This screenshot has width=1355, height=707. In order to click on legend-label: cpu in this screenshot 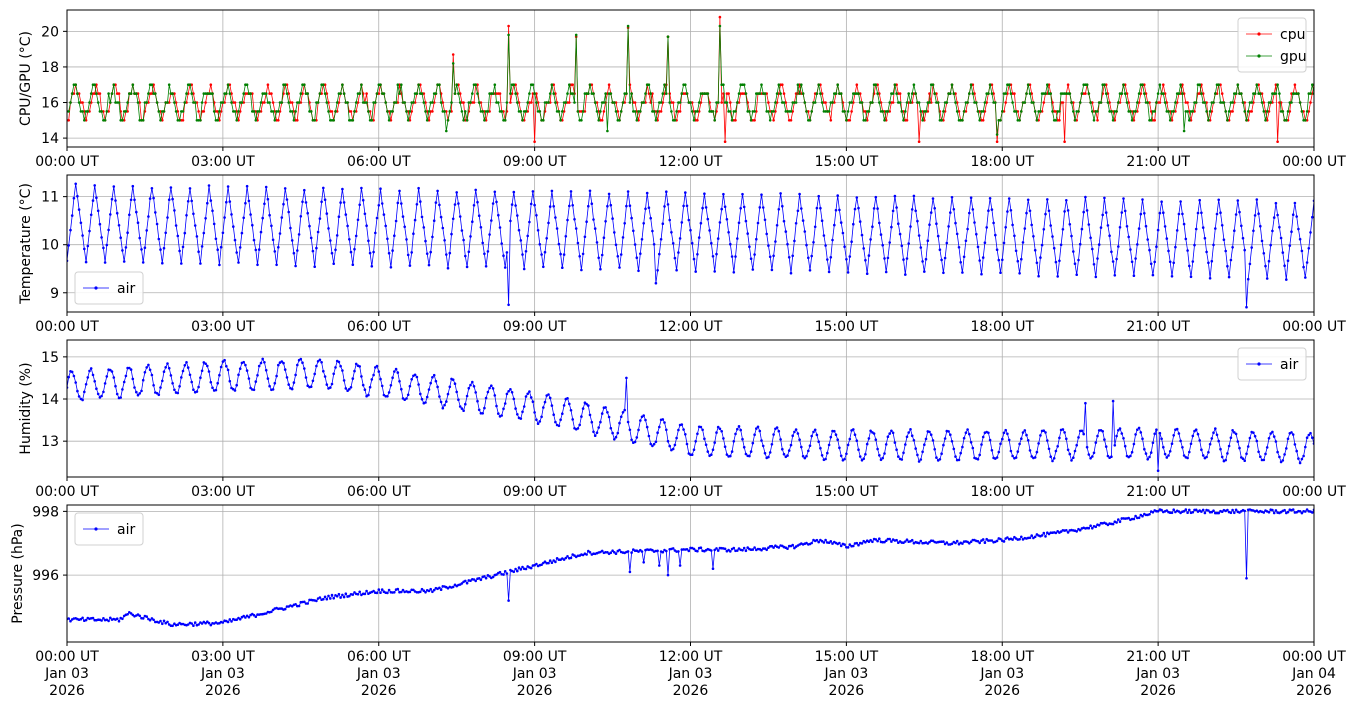, I will do `click(1292, 35)`.